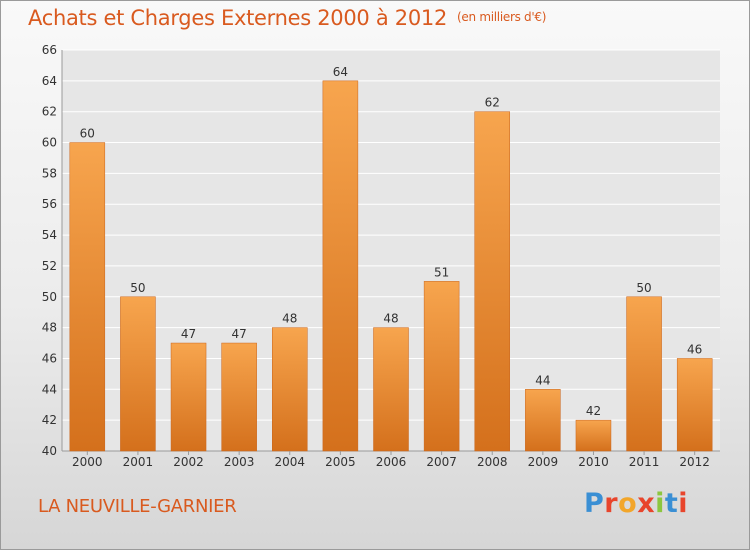  I want to click on y-tick-label: 48, so click(49, 328).